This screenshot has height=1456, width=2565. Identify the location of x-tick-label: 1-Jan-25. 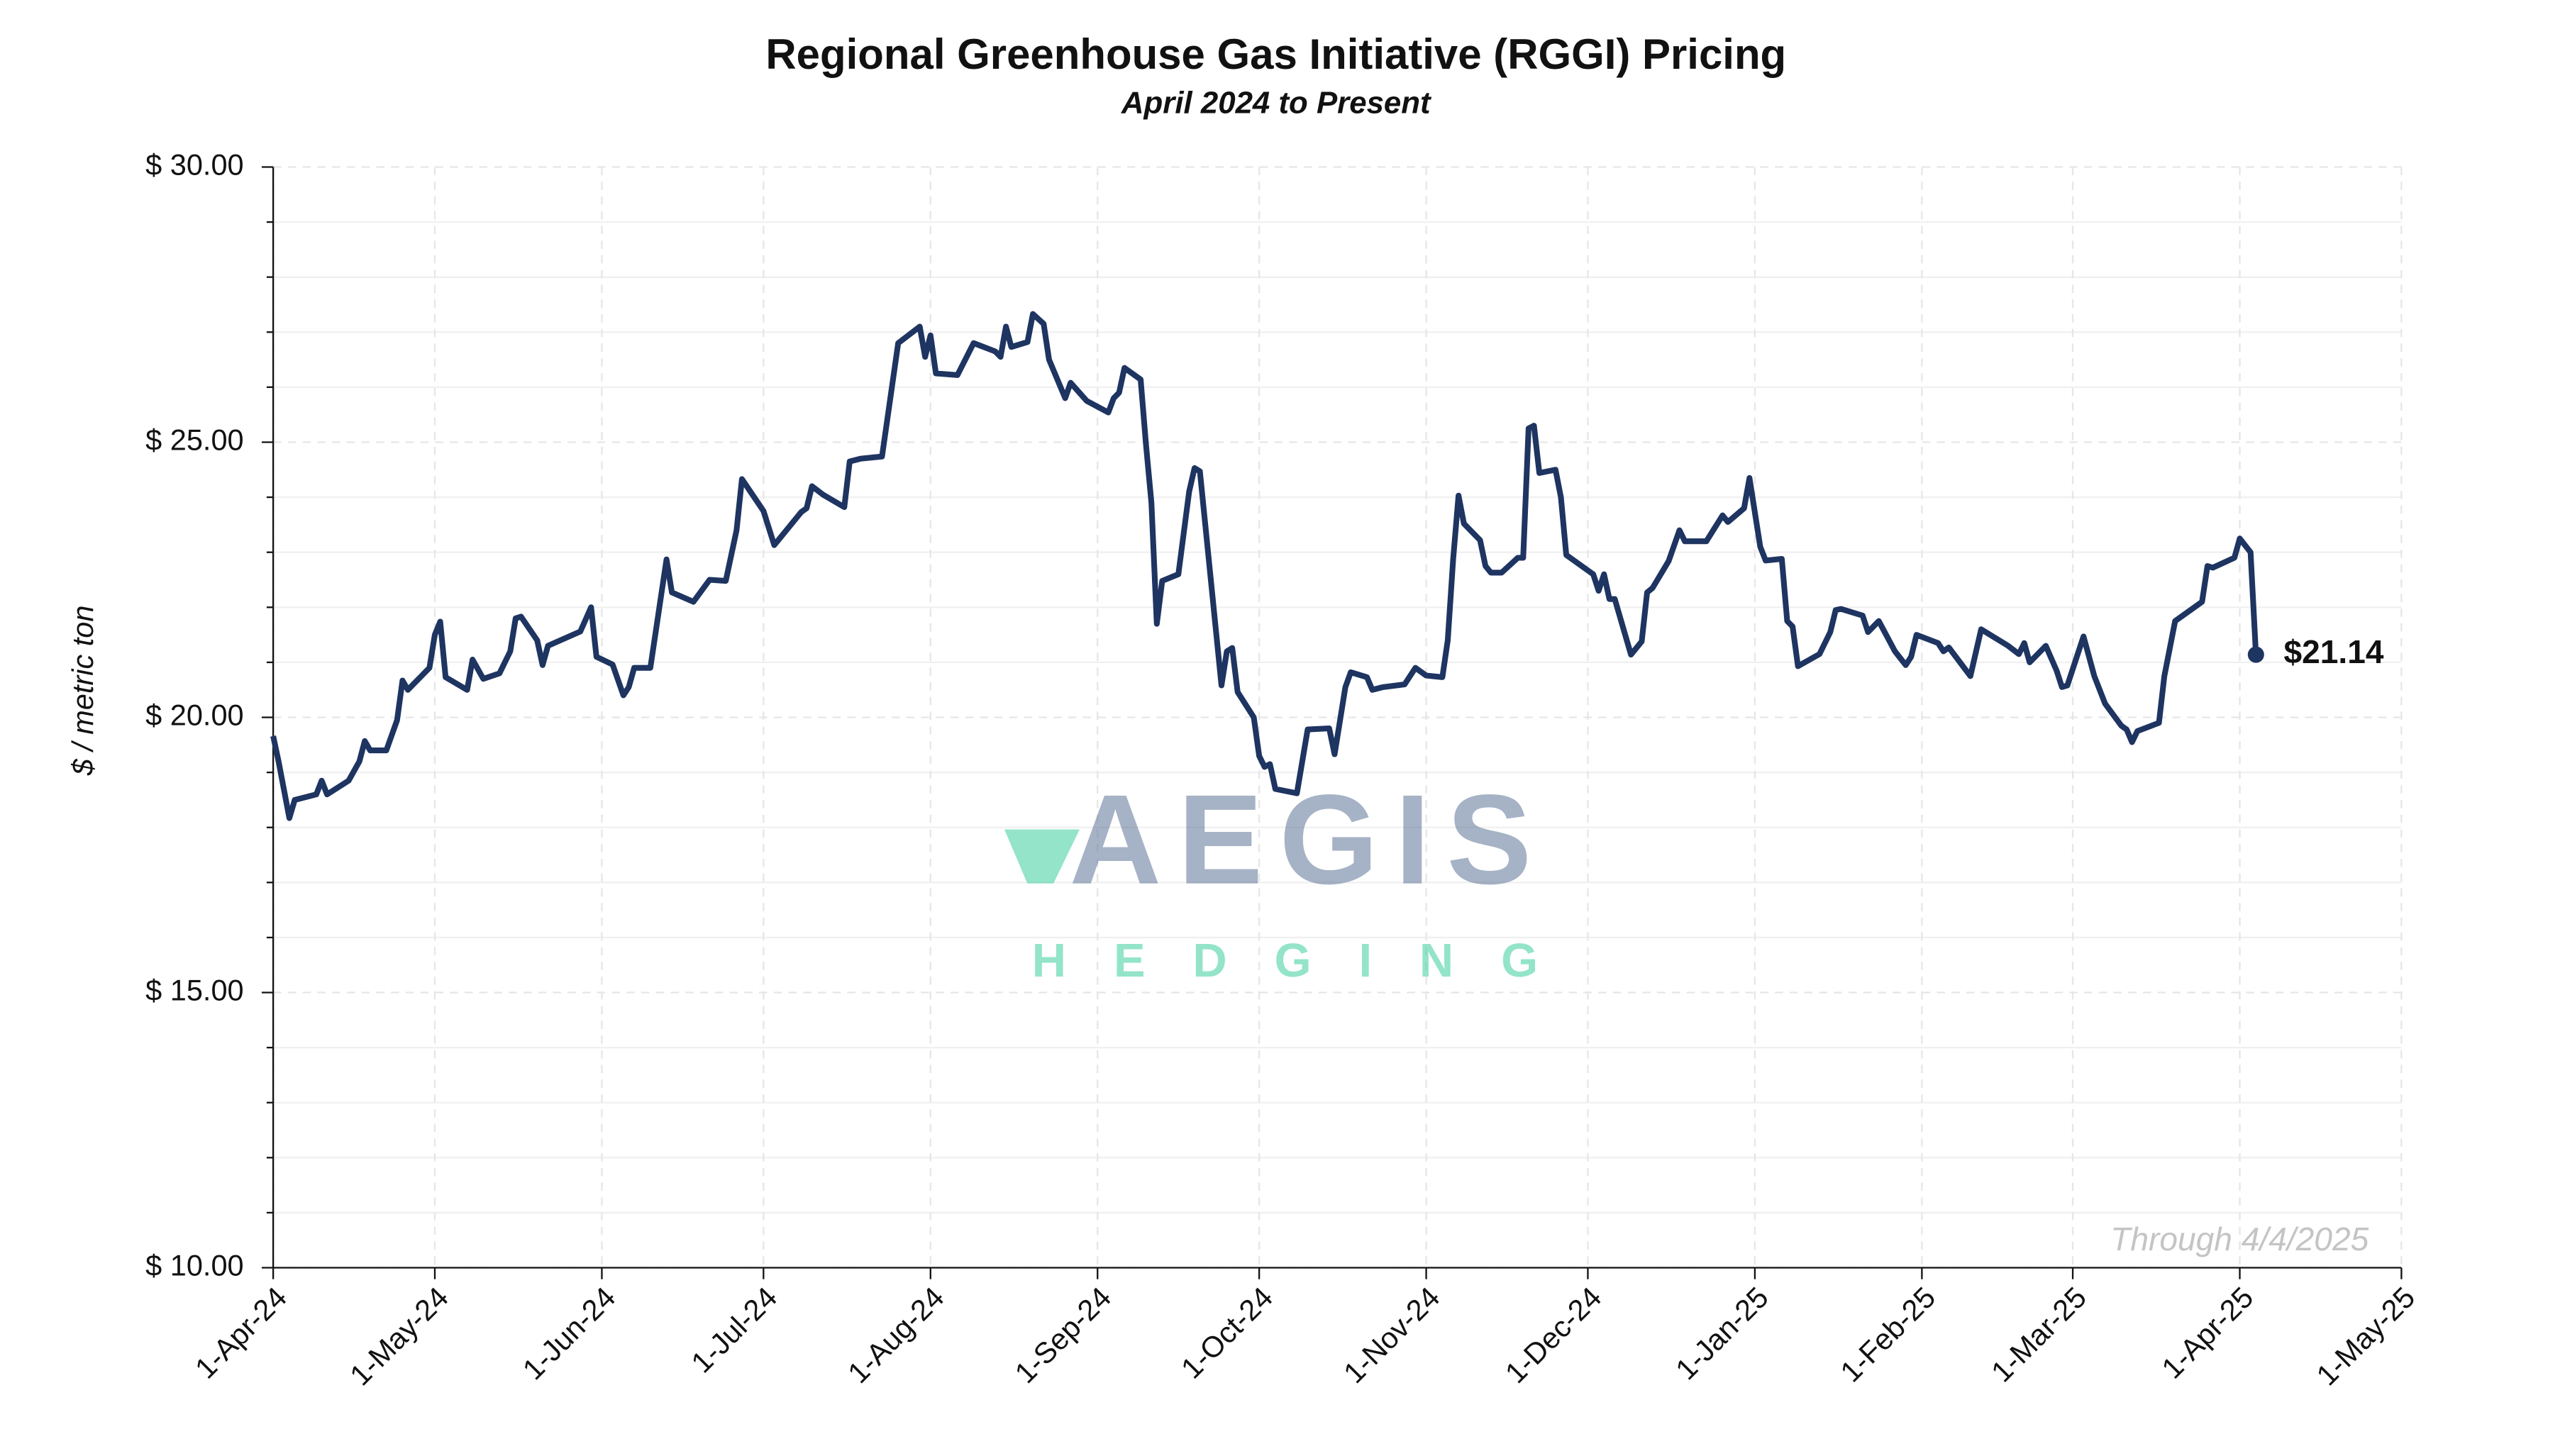
(1722, 1333).